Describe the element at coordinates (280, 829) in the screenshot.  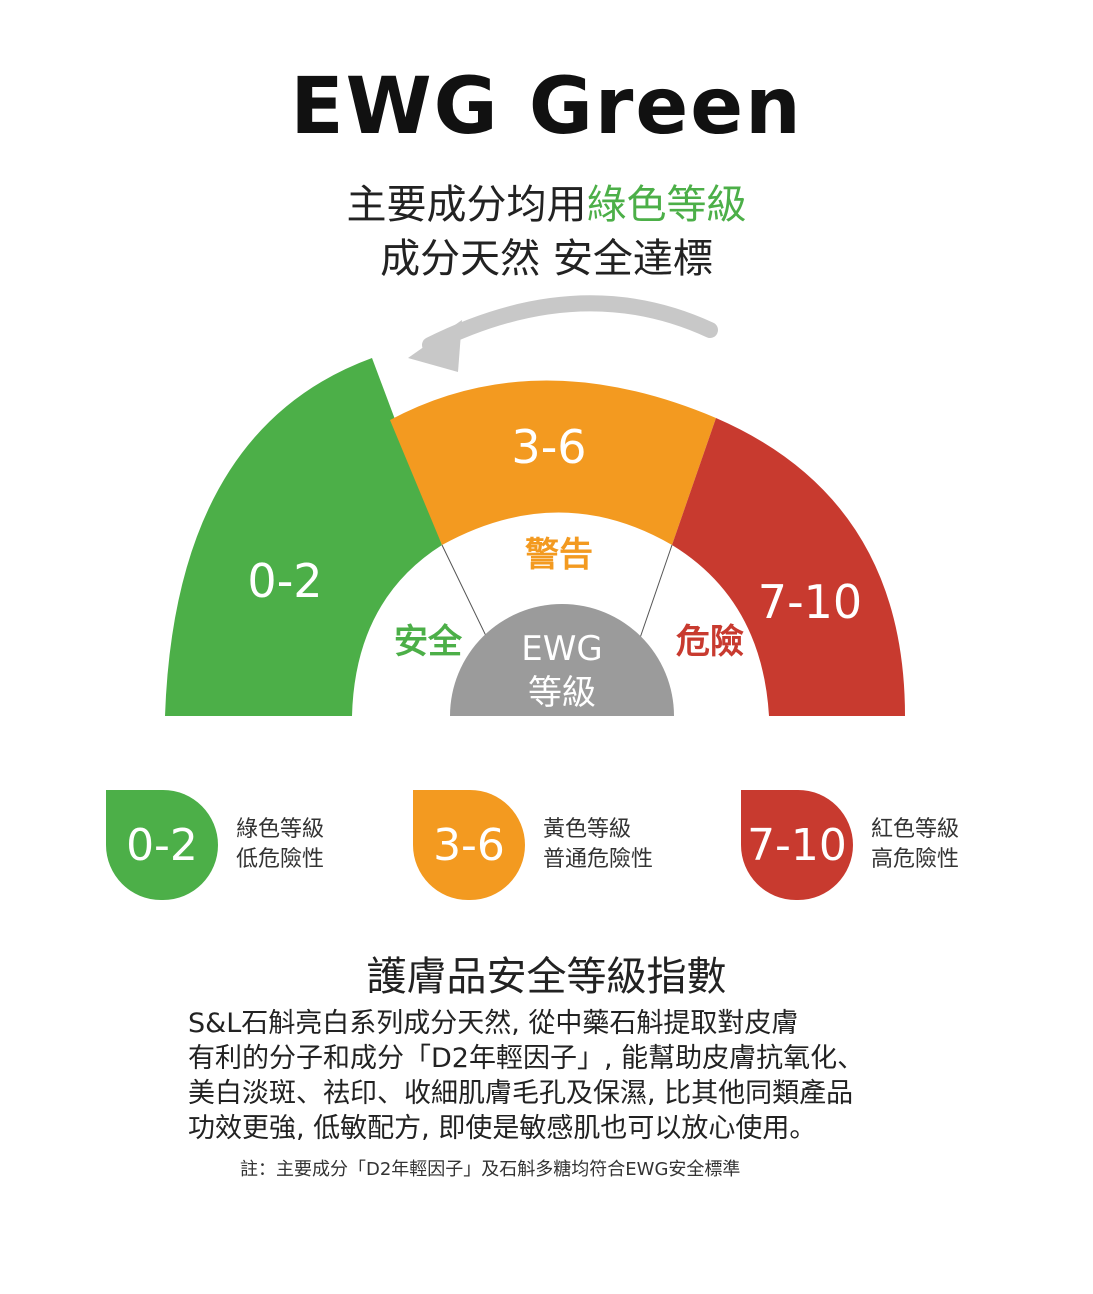
I see `legend-line1: 綠色等級` at that location.